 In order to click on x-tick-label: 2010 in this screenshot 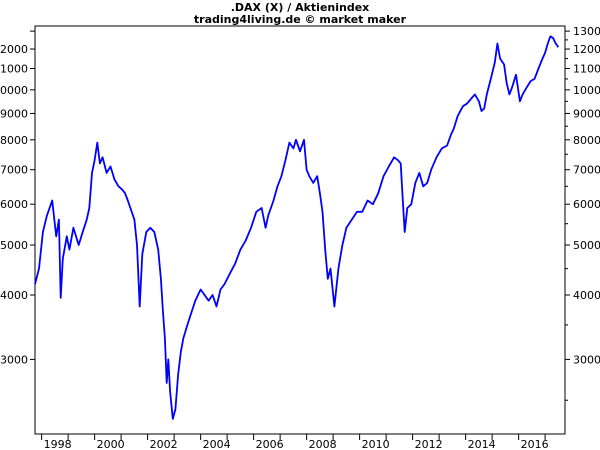, I will do `click(376, 444)`.